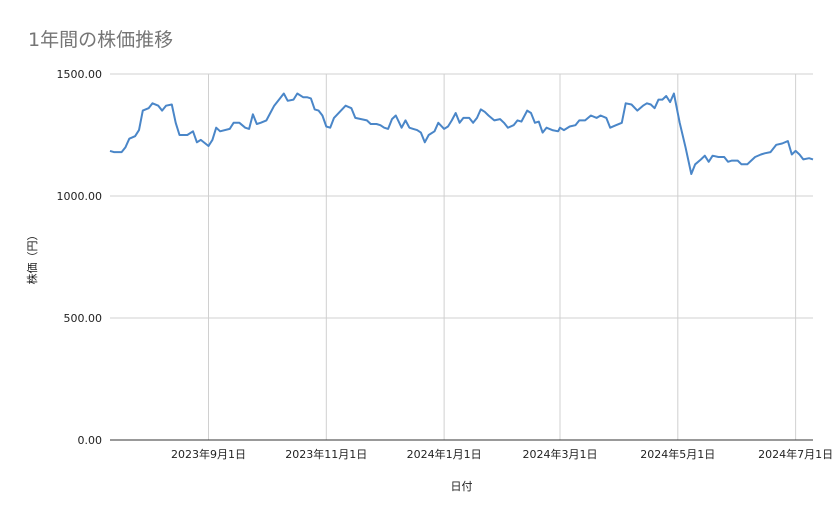 The height and width of the screenshot is (519, 839). Describe the element at coordinates (461, 133) in the screenshot. I see `price-series-line` at that location.